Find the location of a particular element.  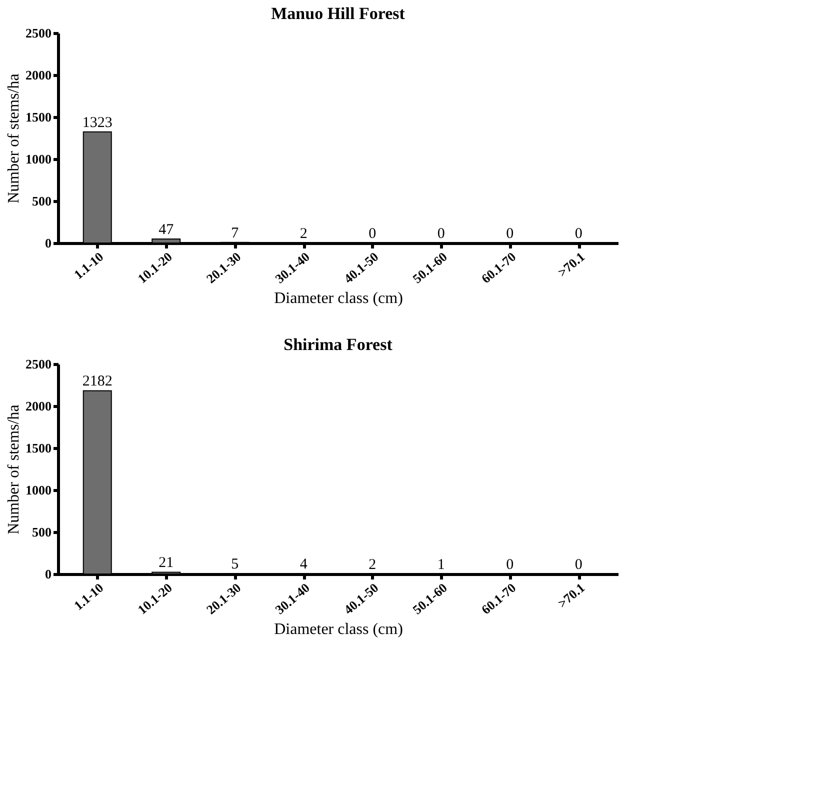

data-label: 2182 is located at coordinates (97, 382).